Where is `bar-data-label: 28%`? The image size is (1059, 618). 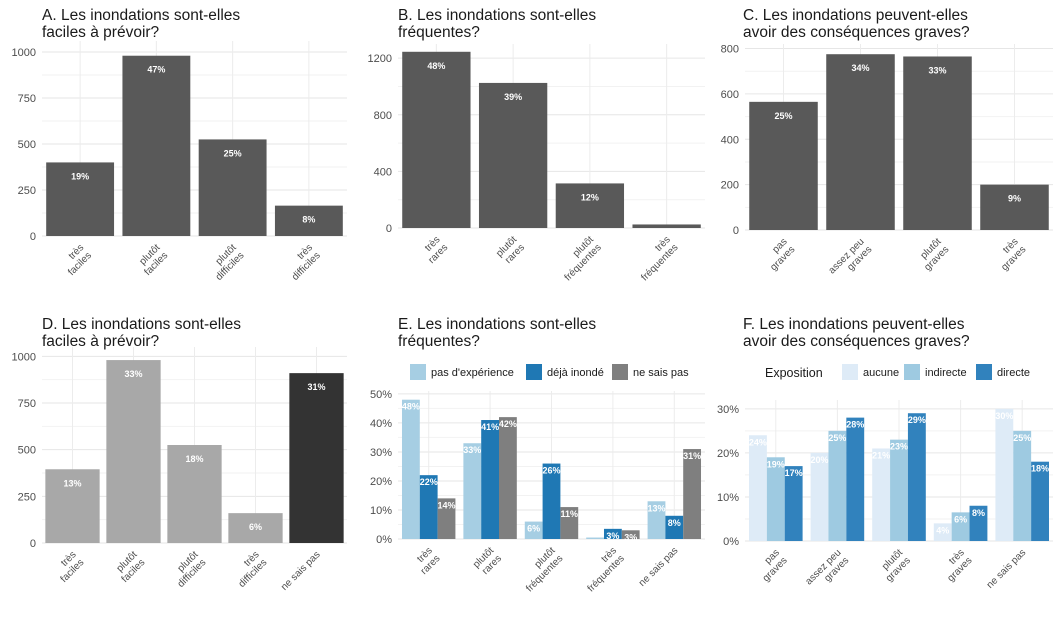 bar-data-label: 28% is located at coordinates (855, 425).